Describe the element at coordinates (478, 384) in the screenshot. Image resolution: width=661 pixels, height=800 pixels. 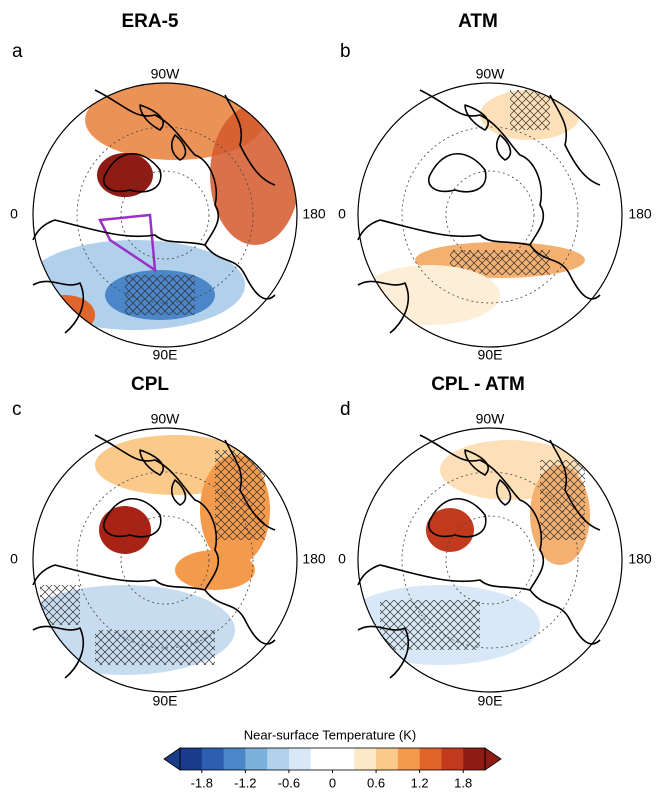
I see `panel-title: CPL - ATM` at that location.